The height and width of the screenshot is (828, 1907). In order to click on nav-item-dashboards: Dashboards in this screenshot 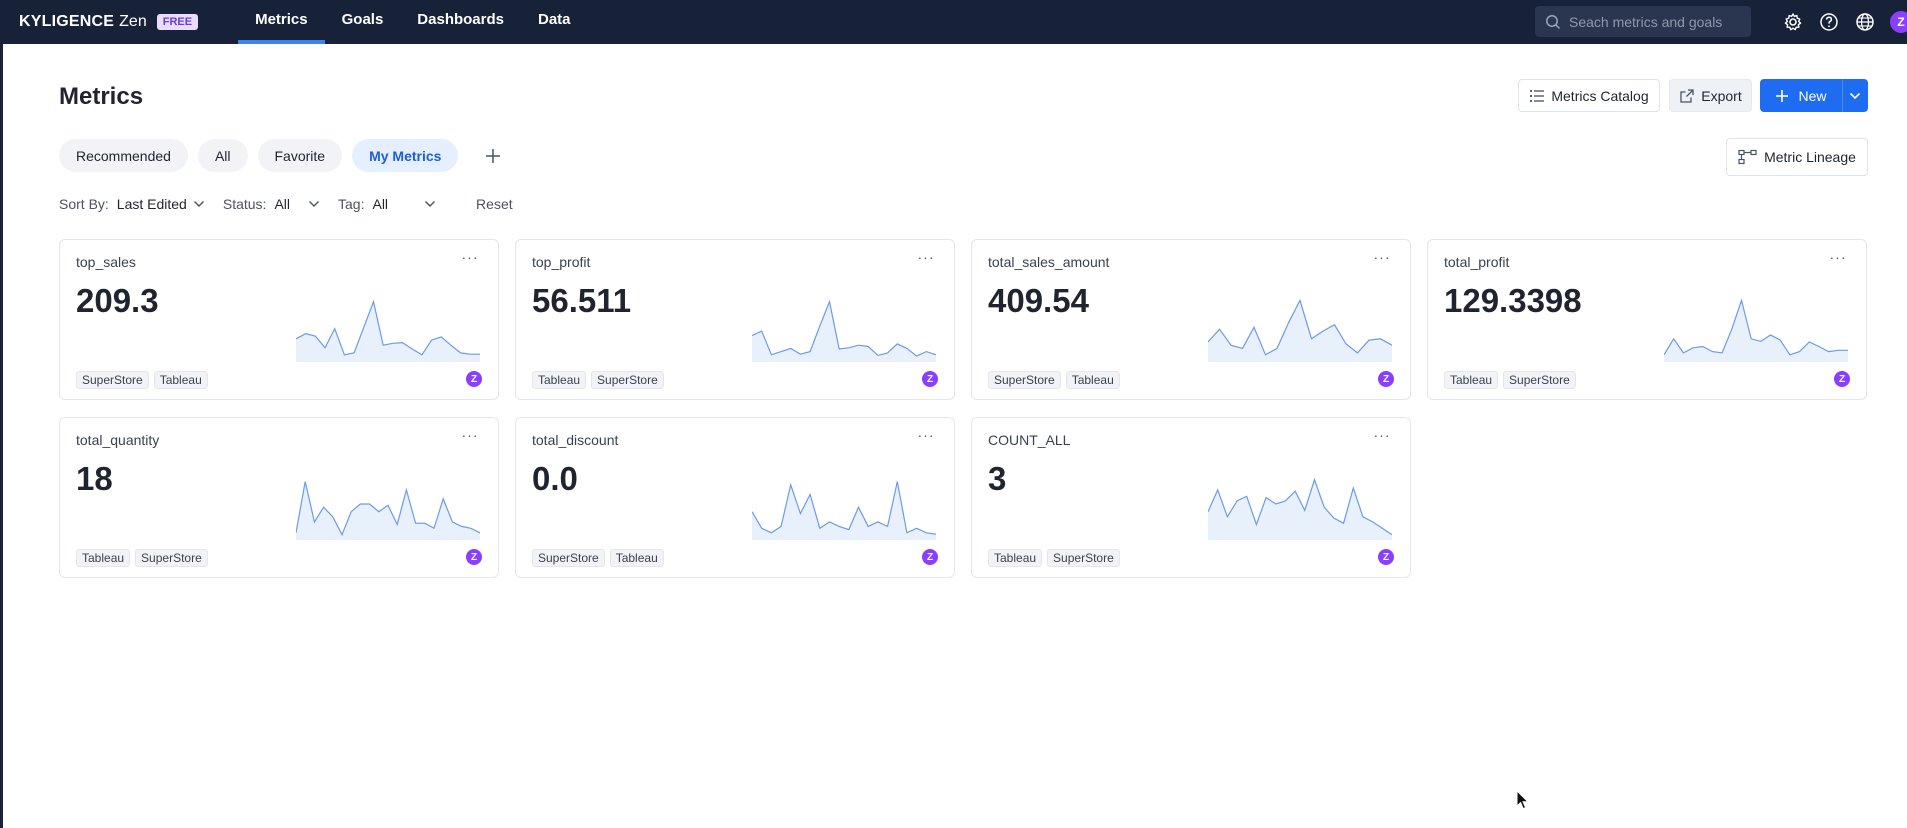, I will do `click(460, 19)`.